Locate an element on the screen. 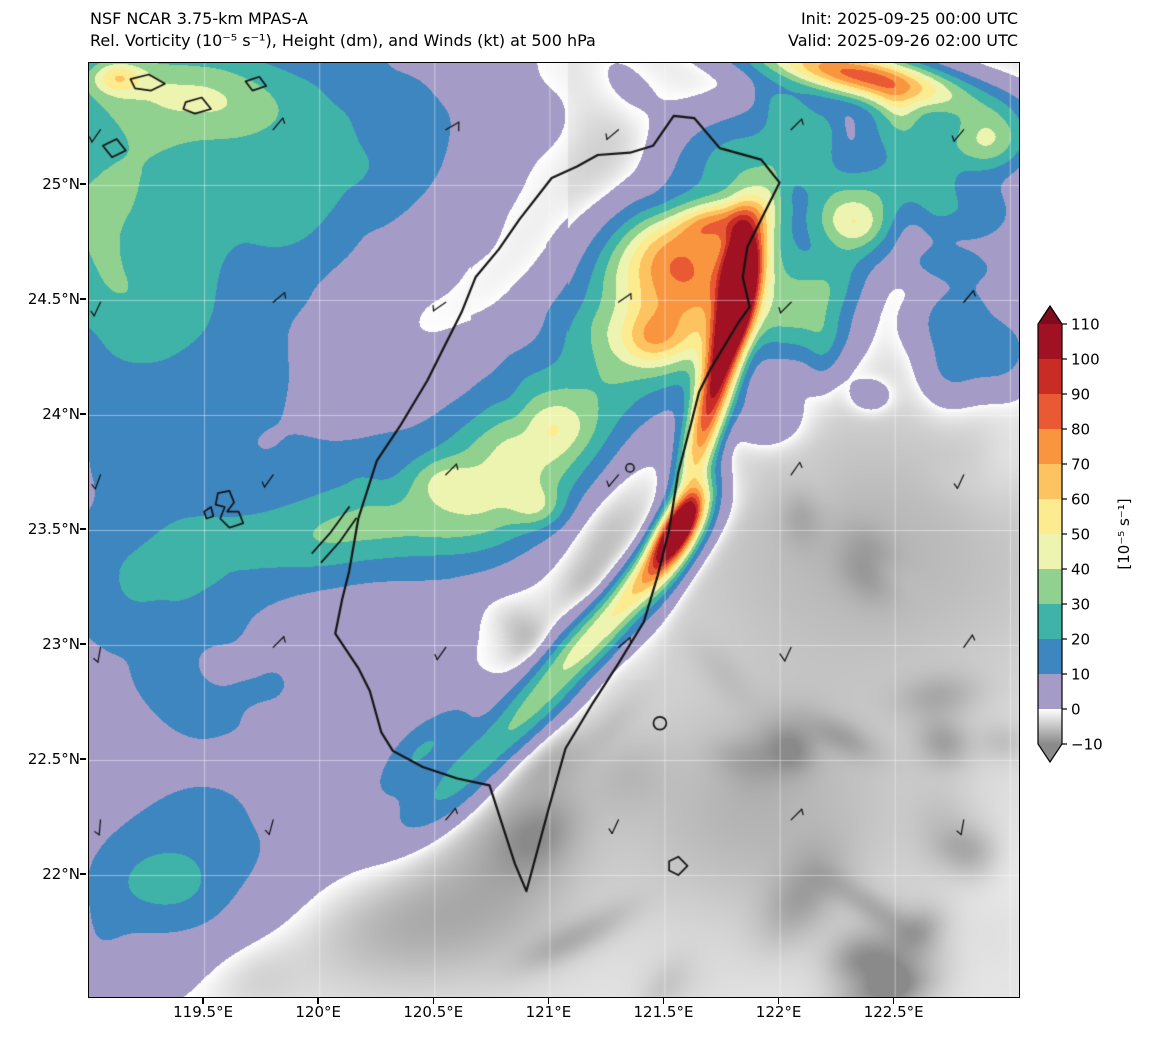  y-tick-label: 23.5°N is located at coordinates (53, 529).